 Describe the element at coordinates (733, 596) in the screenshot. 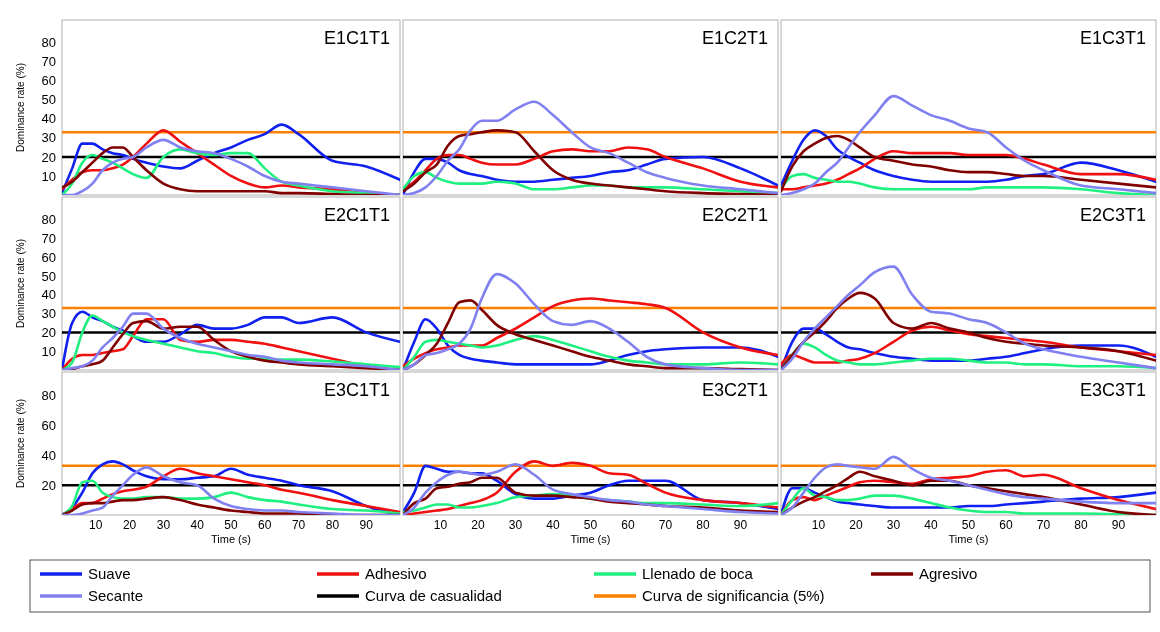

I see `legend-label: Curva de significancia (5%)` at that location.